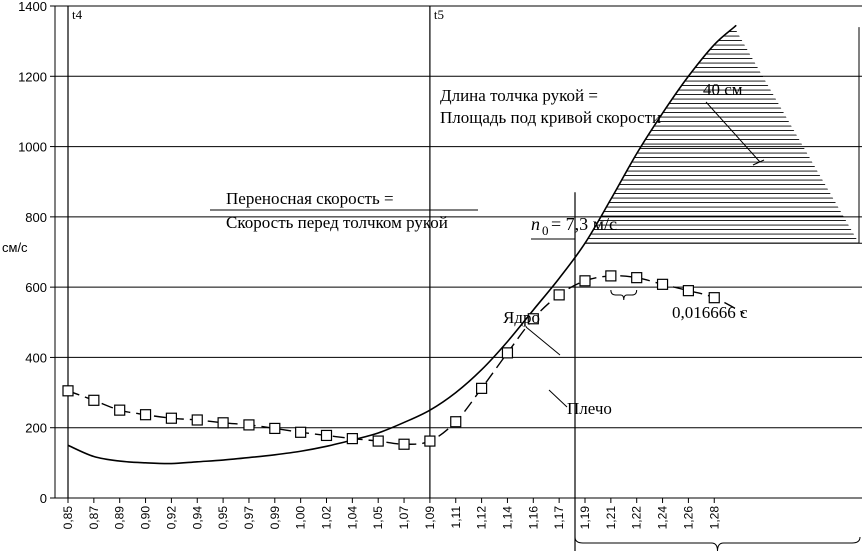 The height and width of the screenshot is (557, 865). What do you see at coordinates (439, 14) in the screenshot?
I see `marker-label-t5: t5` at bounding box center [439, 14].